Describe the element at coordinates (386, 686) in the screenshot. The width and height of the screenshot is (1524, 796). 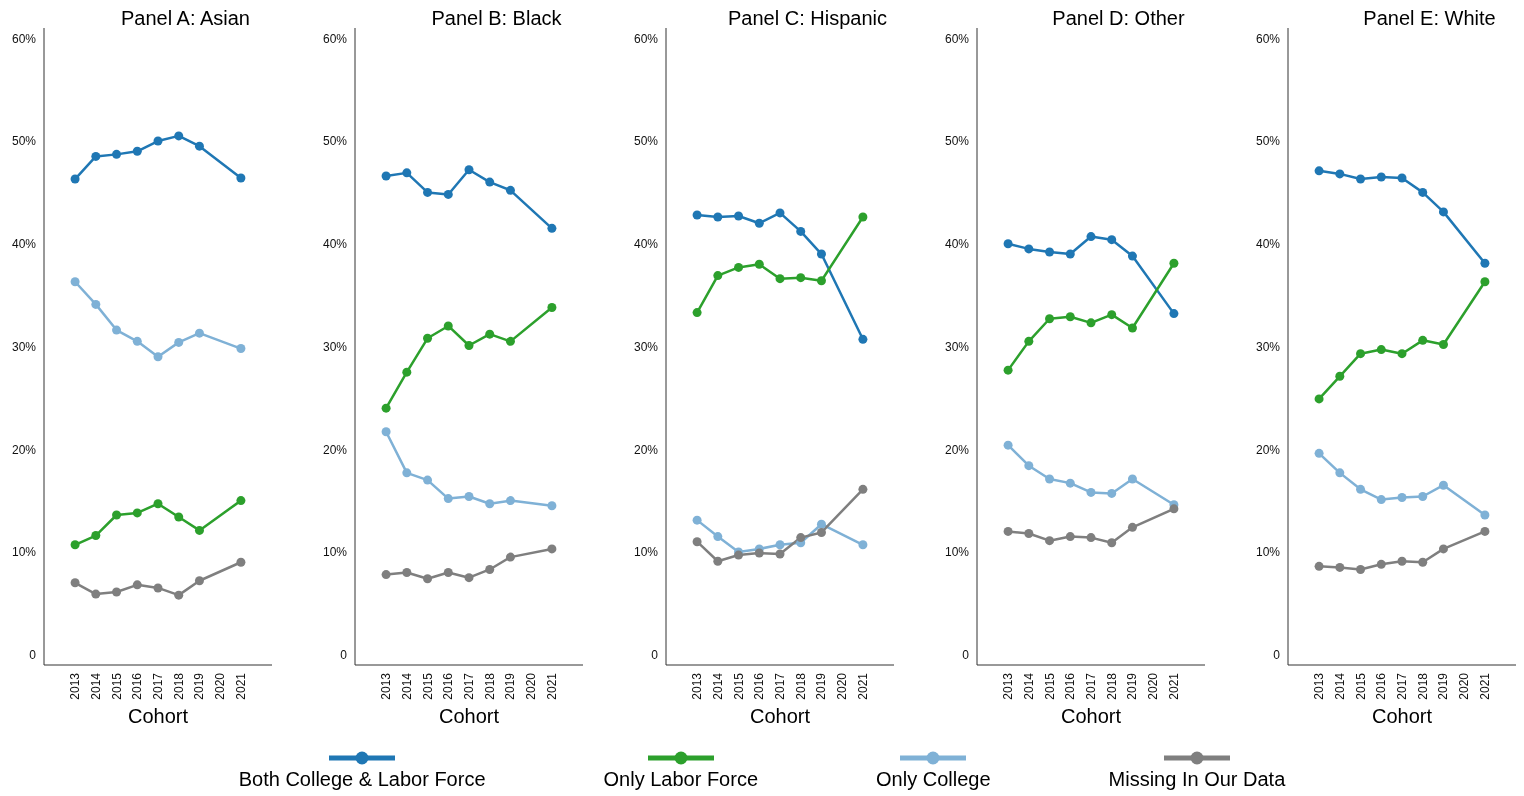
I see `x-tick-label: 2013` at that location.